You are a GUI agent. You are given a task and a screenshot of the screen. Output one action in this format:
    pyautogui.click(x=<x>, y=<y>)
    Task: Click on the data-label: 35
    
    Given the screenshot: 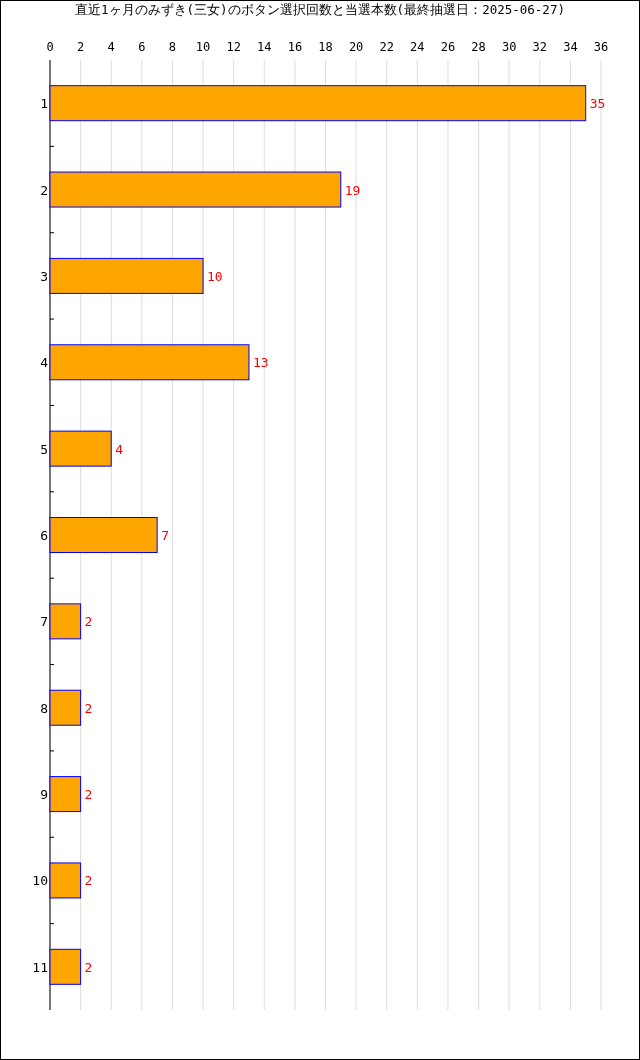 What is the action you would take?
    pyautogui.click(x=597, y=104)
    